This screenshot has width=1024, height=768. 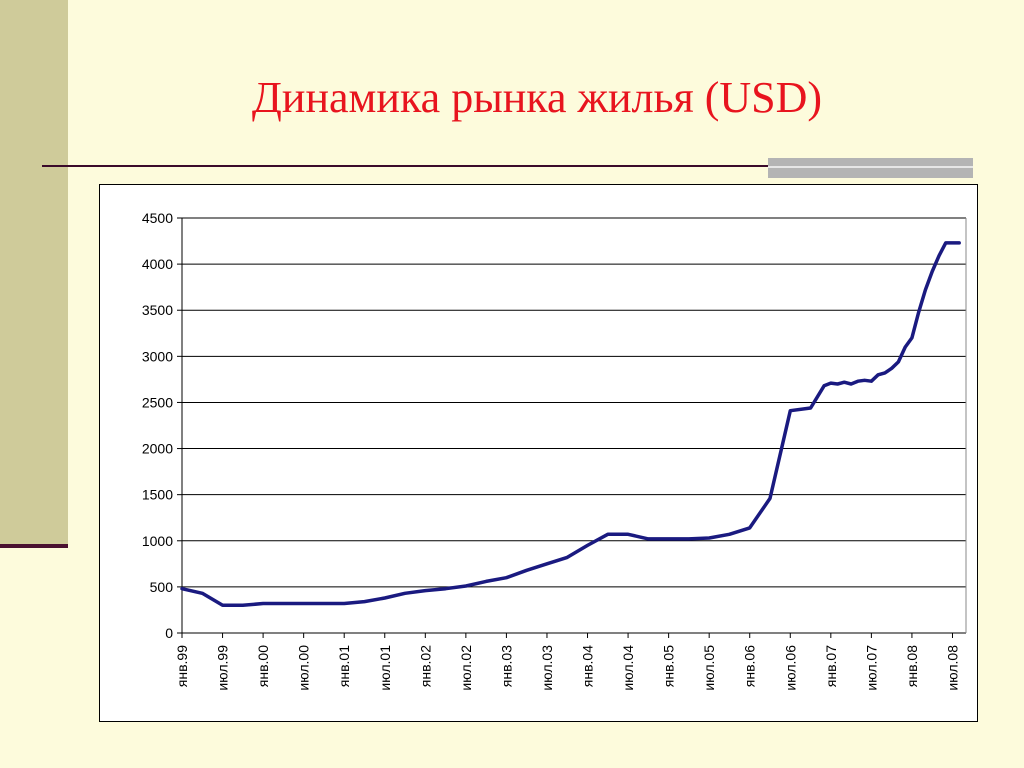 I want to click on title-divider, so click(x=507, y=166).